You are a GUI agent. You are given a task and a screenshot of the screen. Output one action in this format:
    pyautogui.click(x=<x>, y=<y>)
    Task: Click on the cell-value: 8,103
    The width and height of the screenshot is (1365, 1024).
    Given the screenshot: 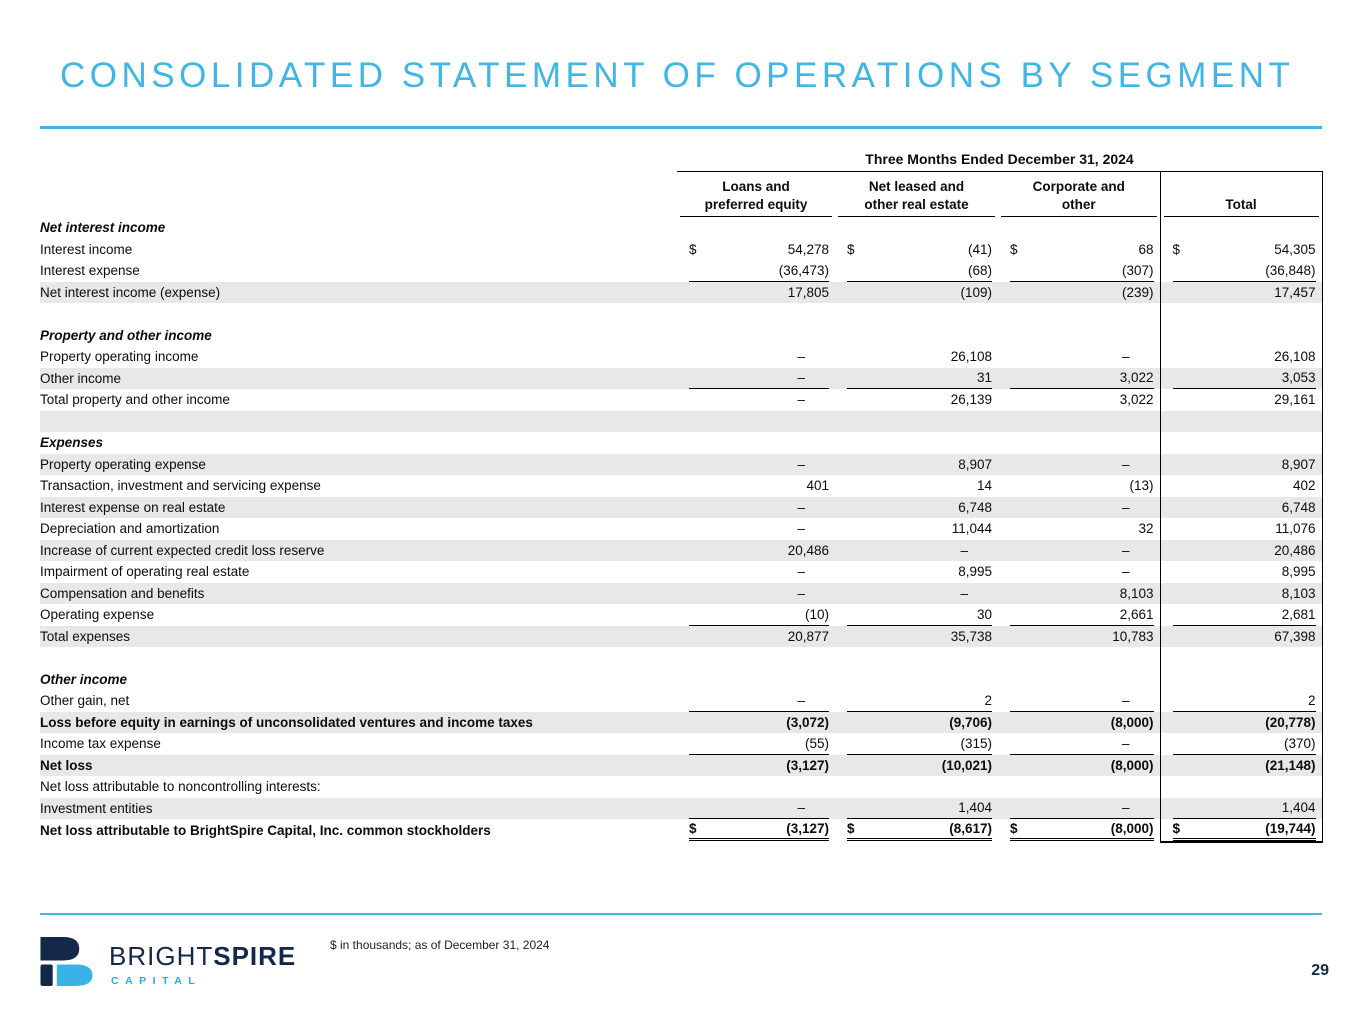 What is the action you would take?
    pyautogui.click(x=1298, y=593)
    